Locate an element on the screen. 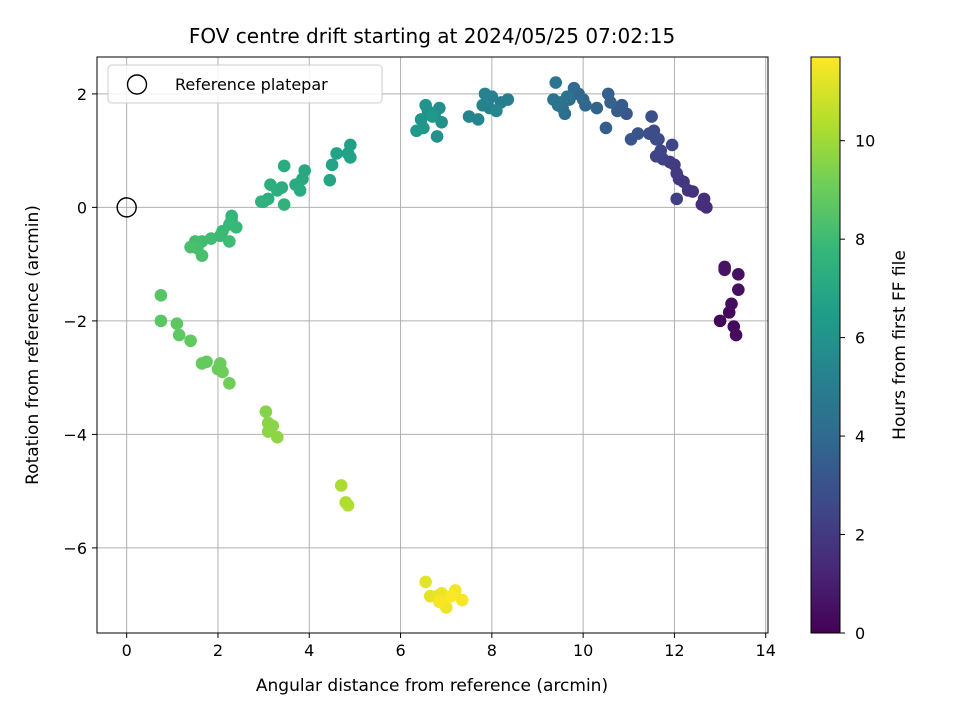 Image resolution: width=960 pixels, height=720 pixels. colorbar-ticks: 0 2 4 6 8 10 is located at coordinates (857, 387).